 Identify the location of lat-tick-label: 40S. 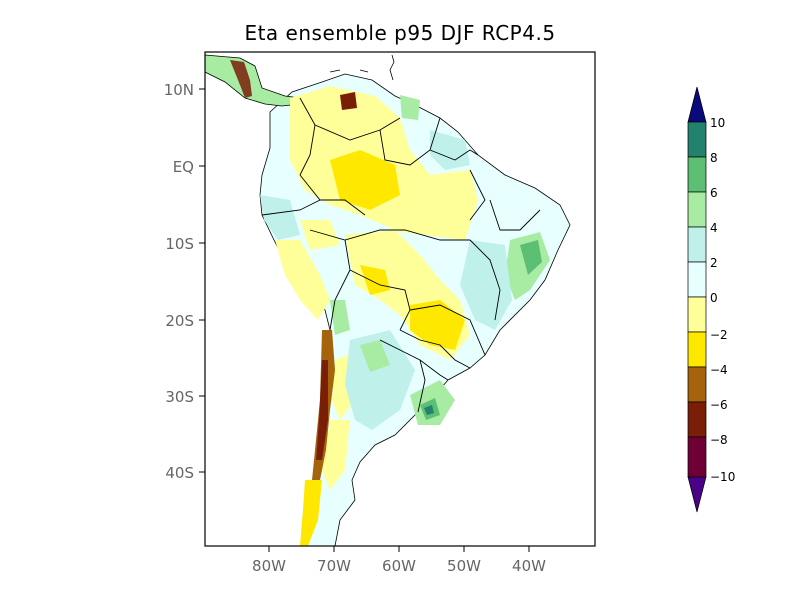
(179, 473).